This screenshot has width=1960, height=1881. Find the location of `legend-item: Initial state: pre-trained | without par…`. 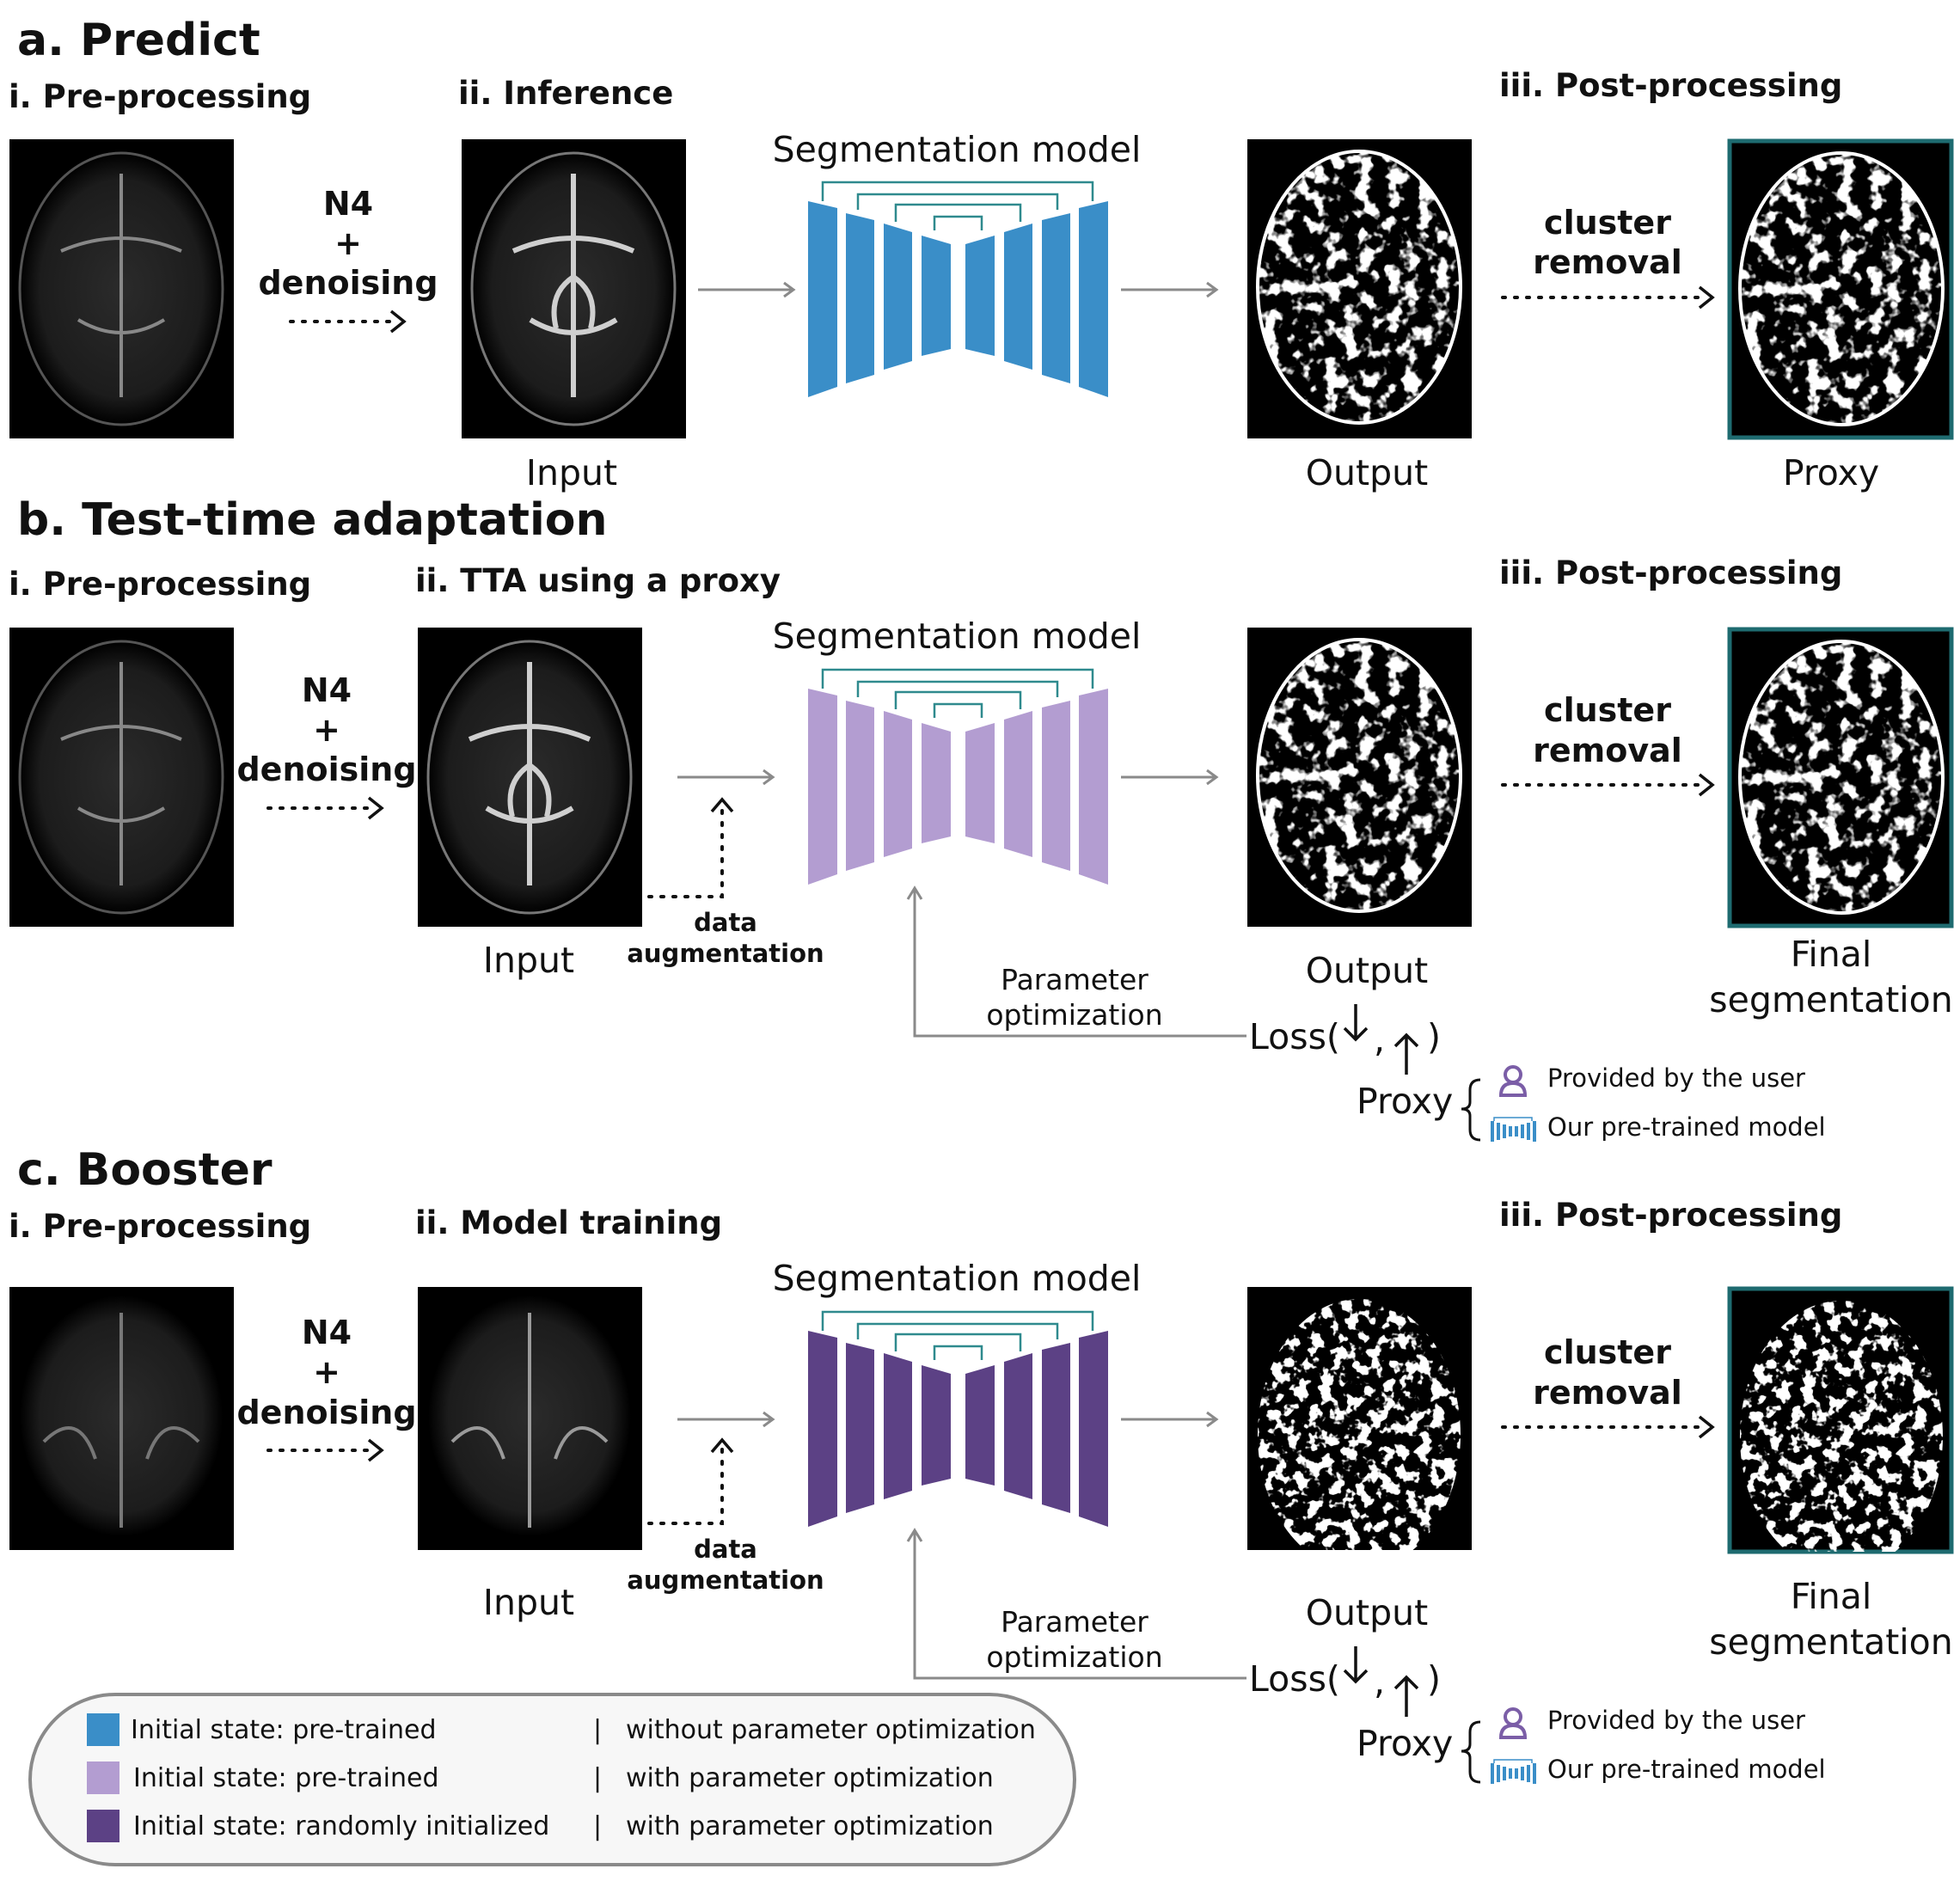

legend-item: Initial state: pre-trained | without par… is located at coordinates (561, 1730).